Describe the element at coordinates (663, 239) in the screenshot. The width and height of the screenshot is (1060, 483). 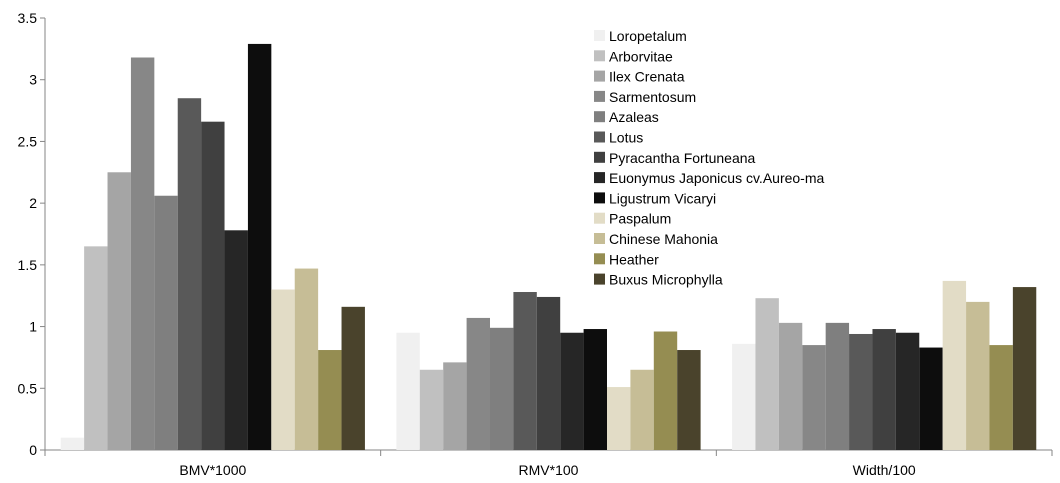
I see `legend-label: Chinese Mahonia` at that location.